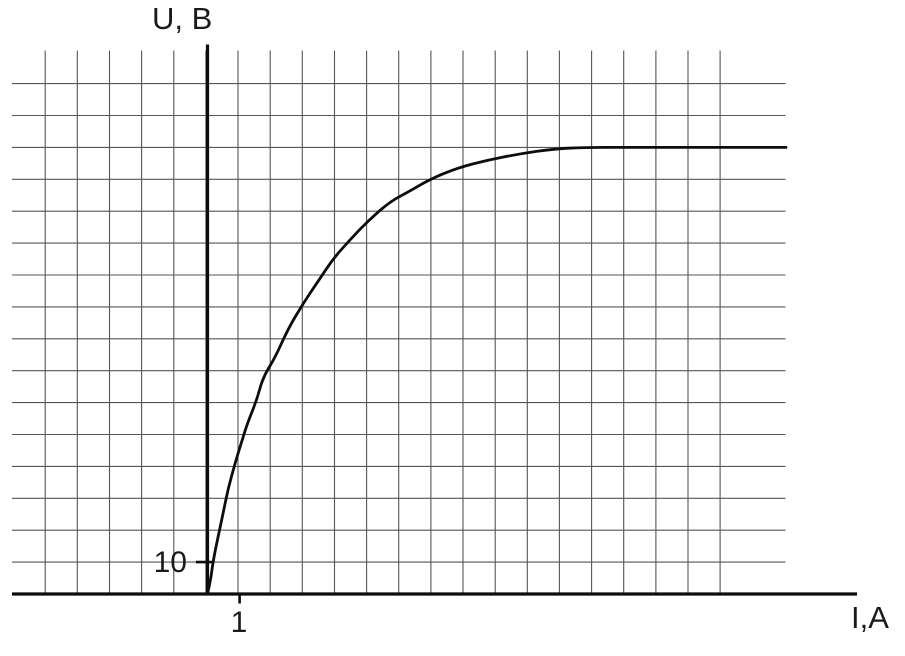 The image size is (905, 656). What do you see at coordinates (170, 562) in the screenshot?
I see `y-tick-label: 10` at bounding box center [170, 562].